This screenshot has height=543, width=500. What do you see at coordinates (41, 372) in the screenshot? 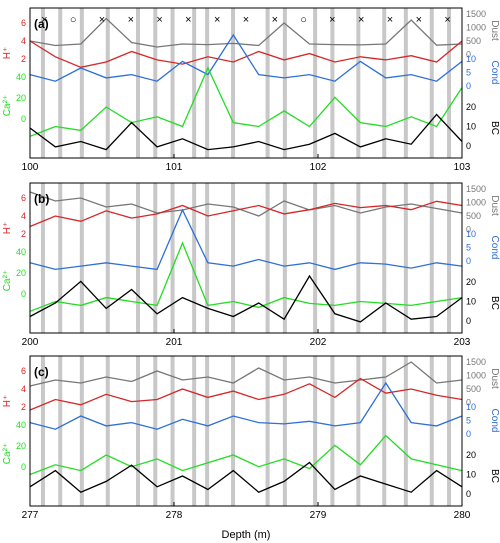
I see `panel-label: (c)` at bounding box center [41, 372].